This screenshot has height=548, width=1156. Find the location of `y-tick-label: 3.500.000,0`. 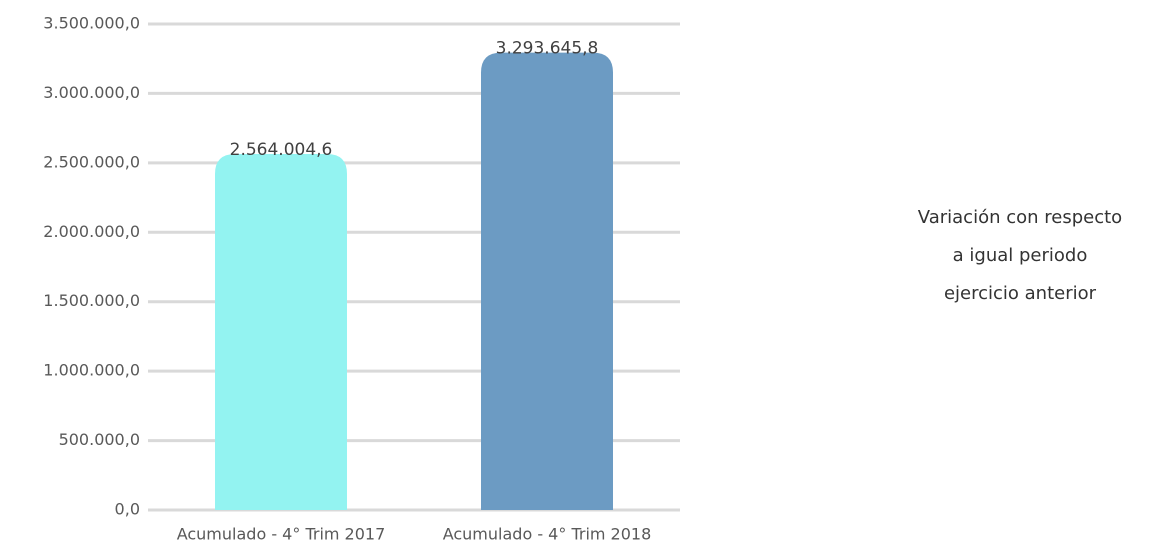

y-tick-label: 3.500.000,0 is located at coordinates (91, 23).